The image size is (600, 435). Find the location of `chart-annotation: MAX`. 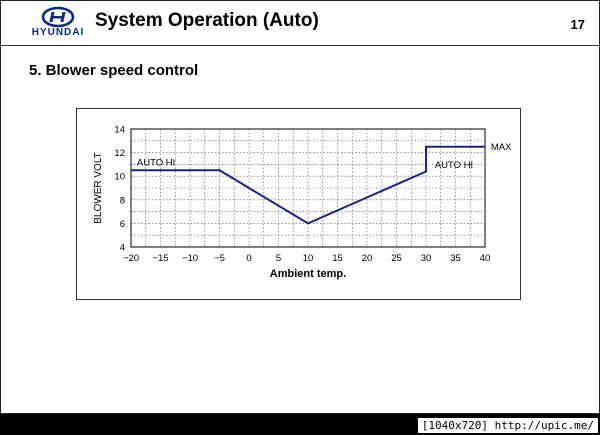

chart-annotation: MAX is located at coordinates (501, 147).